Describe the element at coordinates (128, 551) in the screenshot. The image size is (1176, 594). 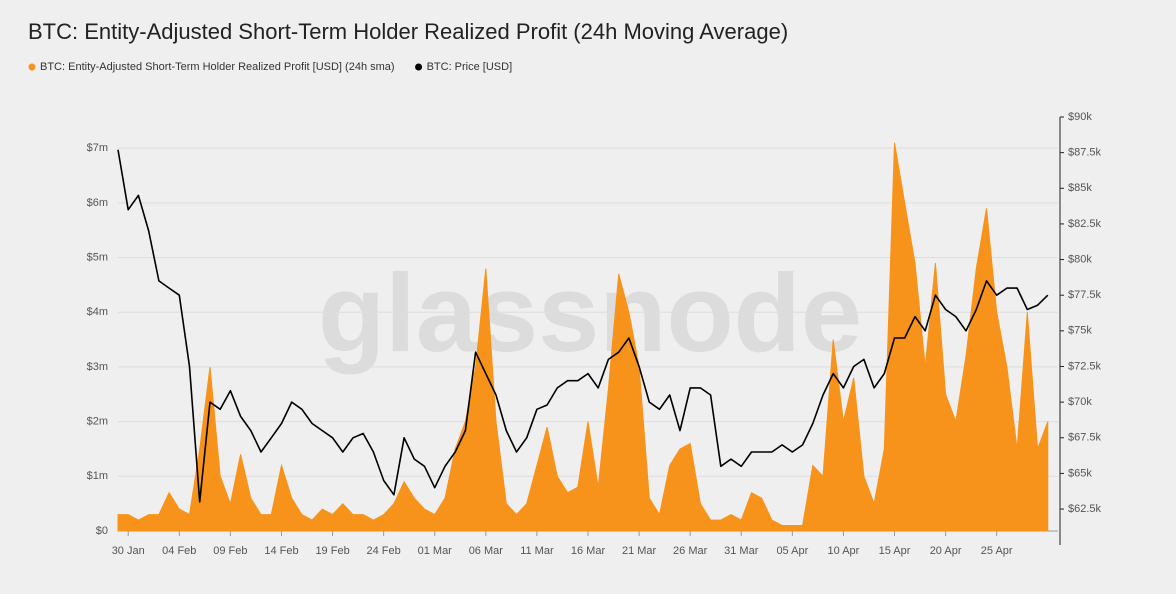
I see `x-tick-label: 30 Jan` at that location.